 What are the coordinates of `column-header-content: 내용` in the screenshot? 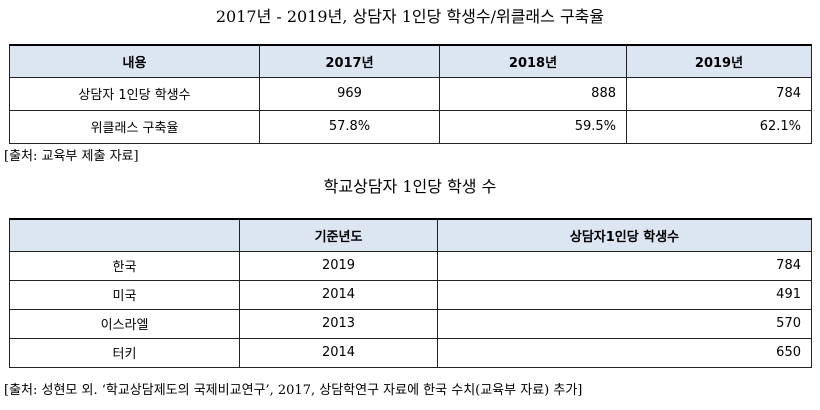 It's located at (134, 61).